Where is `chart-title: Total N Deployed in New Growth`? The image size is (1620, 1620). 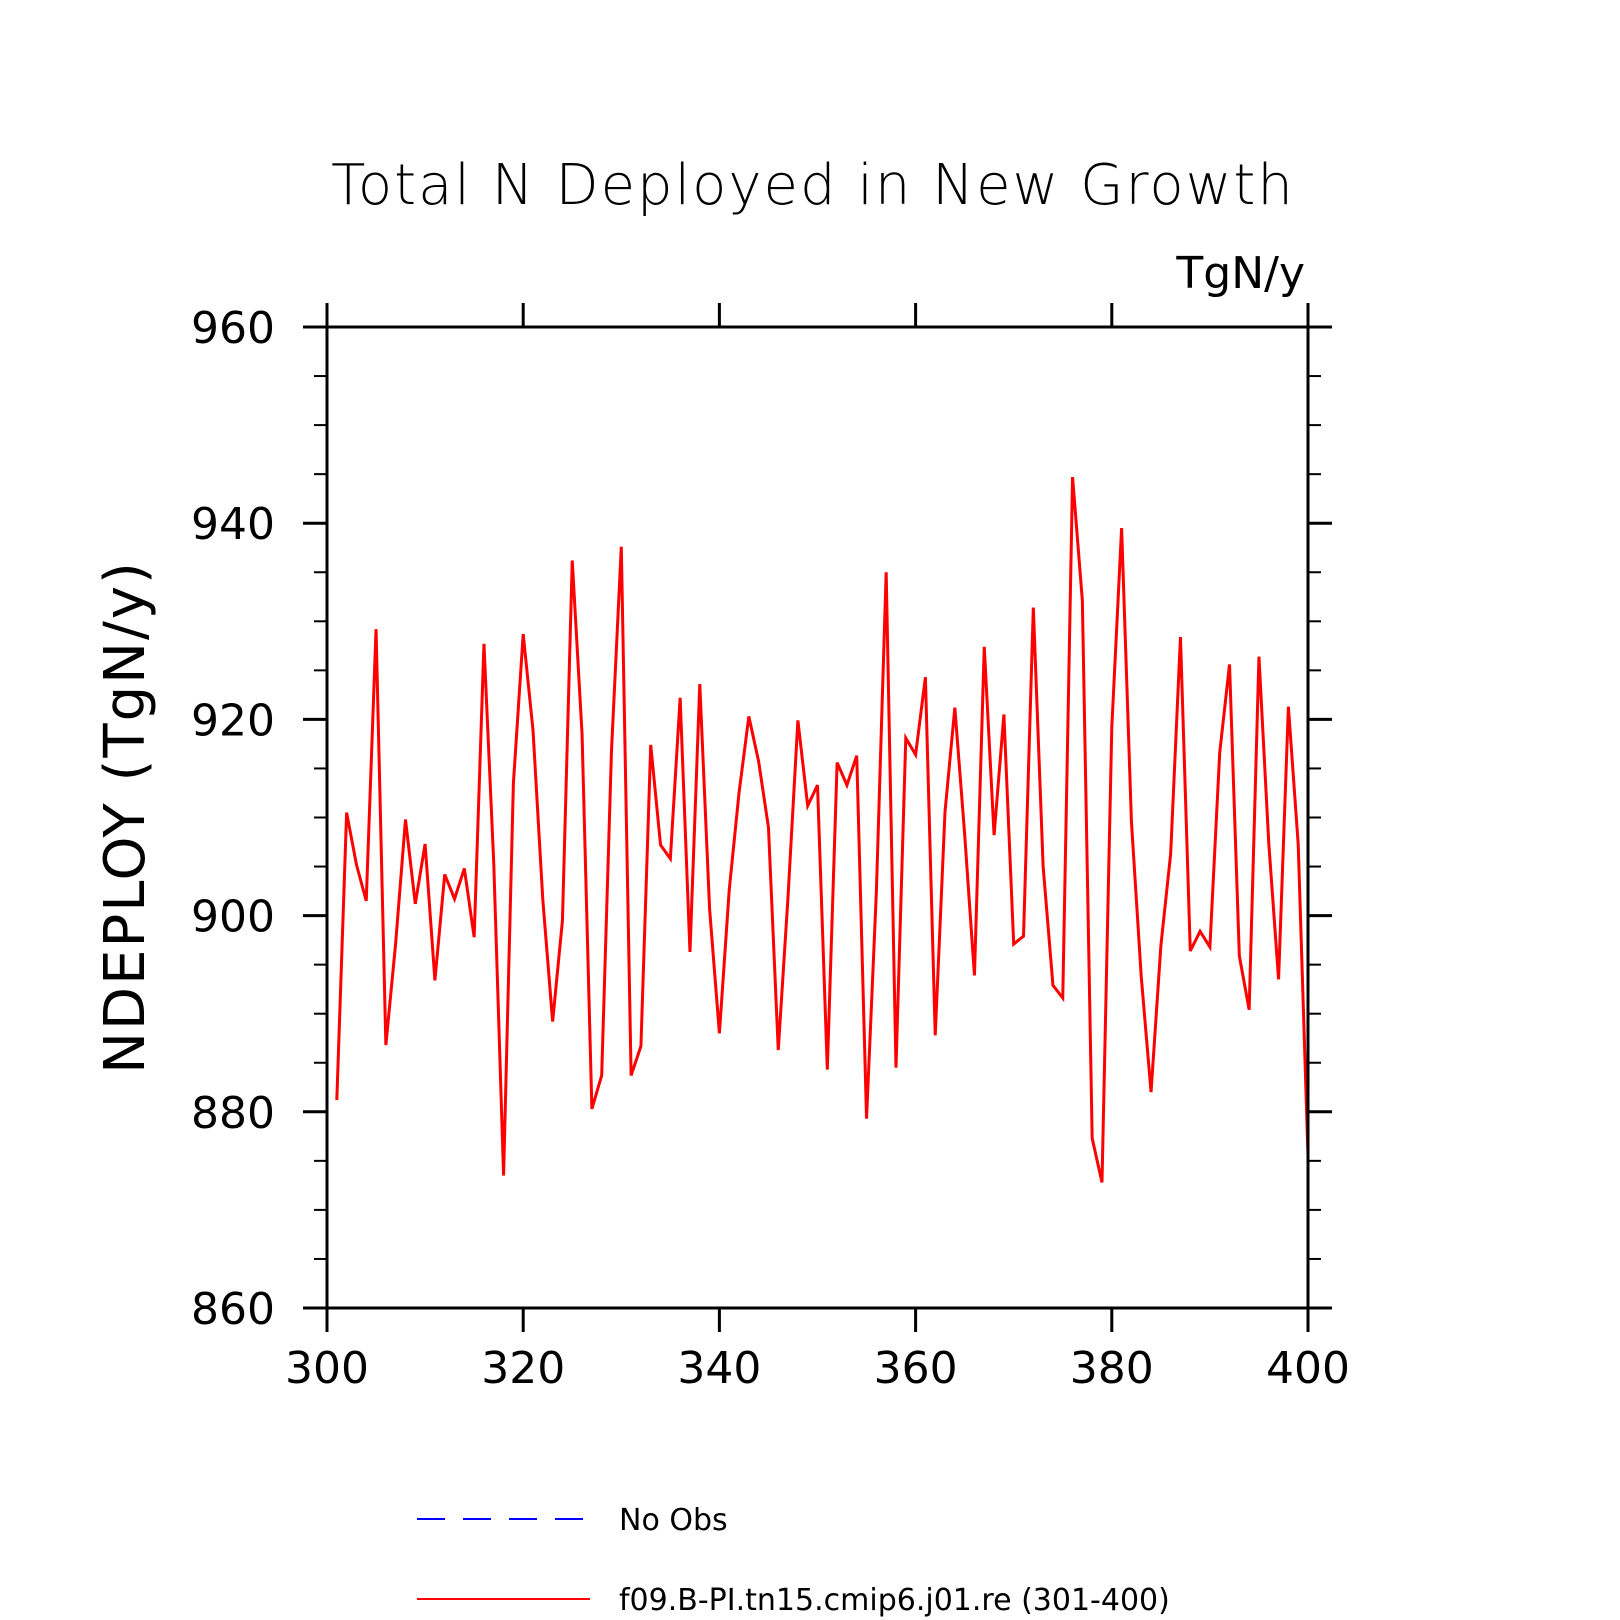 chart-title: Total N Deployed in New Growth is located at coordinates (813, 185).